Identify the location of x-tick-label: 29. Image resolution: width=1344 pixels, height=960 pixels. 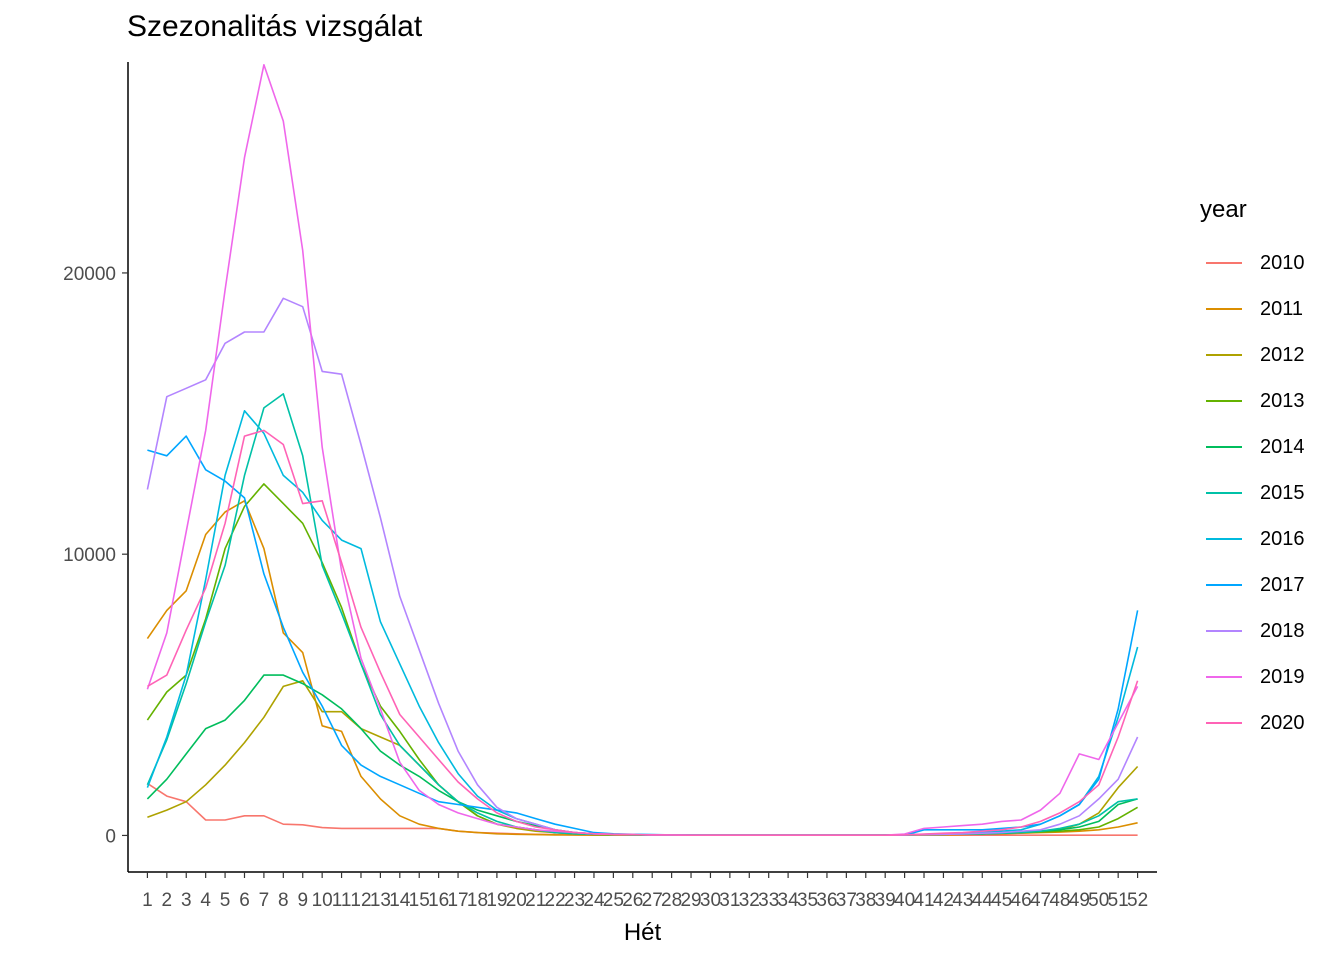
(690, 900).